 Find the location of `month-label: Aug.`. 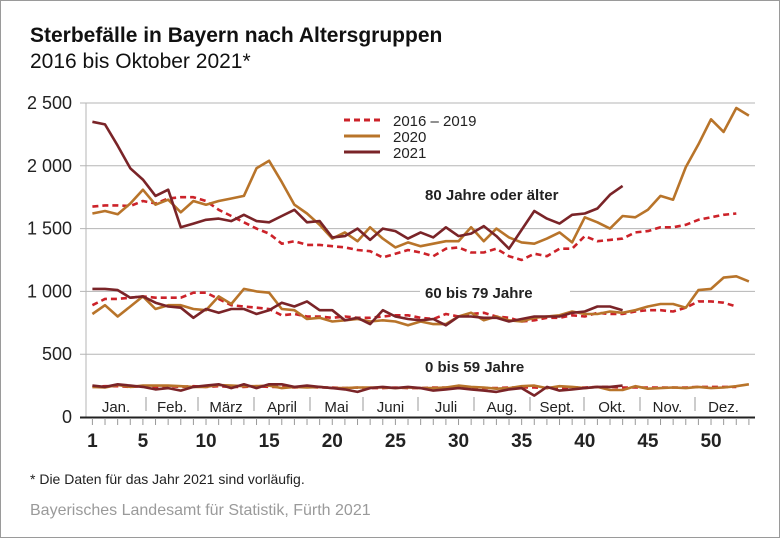

month-label: Aug. is located at coordinates (502, 407).